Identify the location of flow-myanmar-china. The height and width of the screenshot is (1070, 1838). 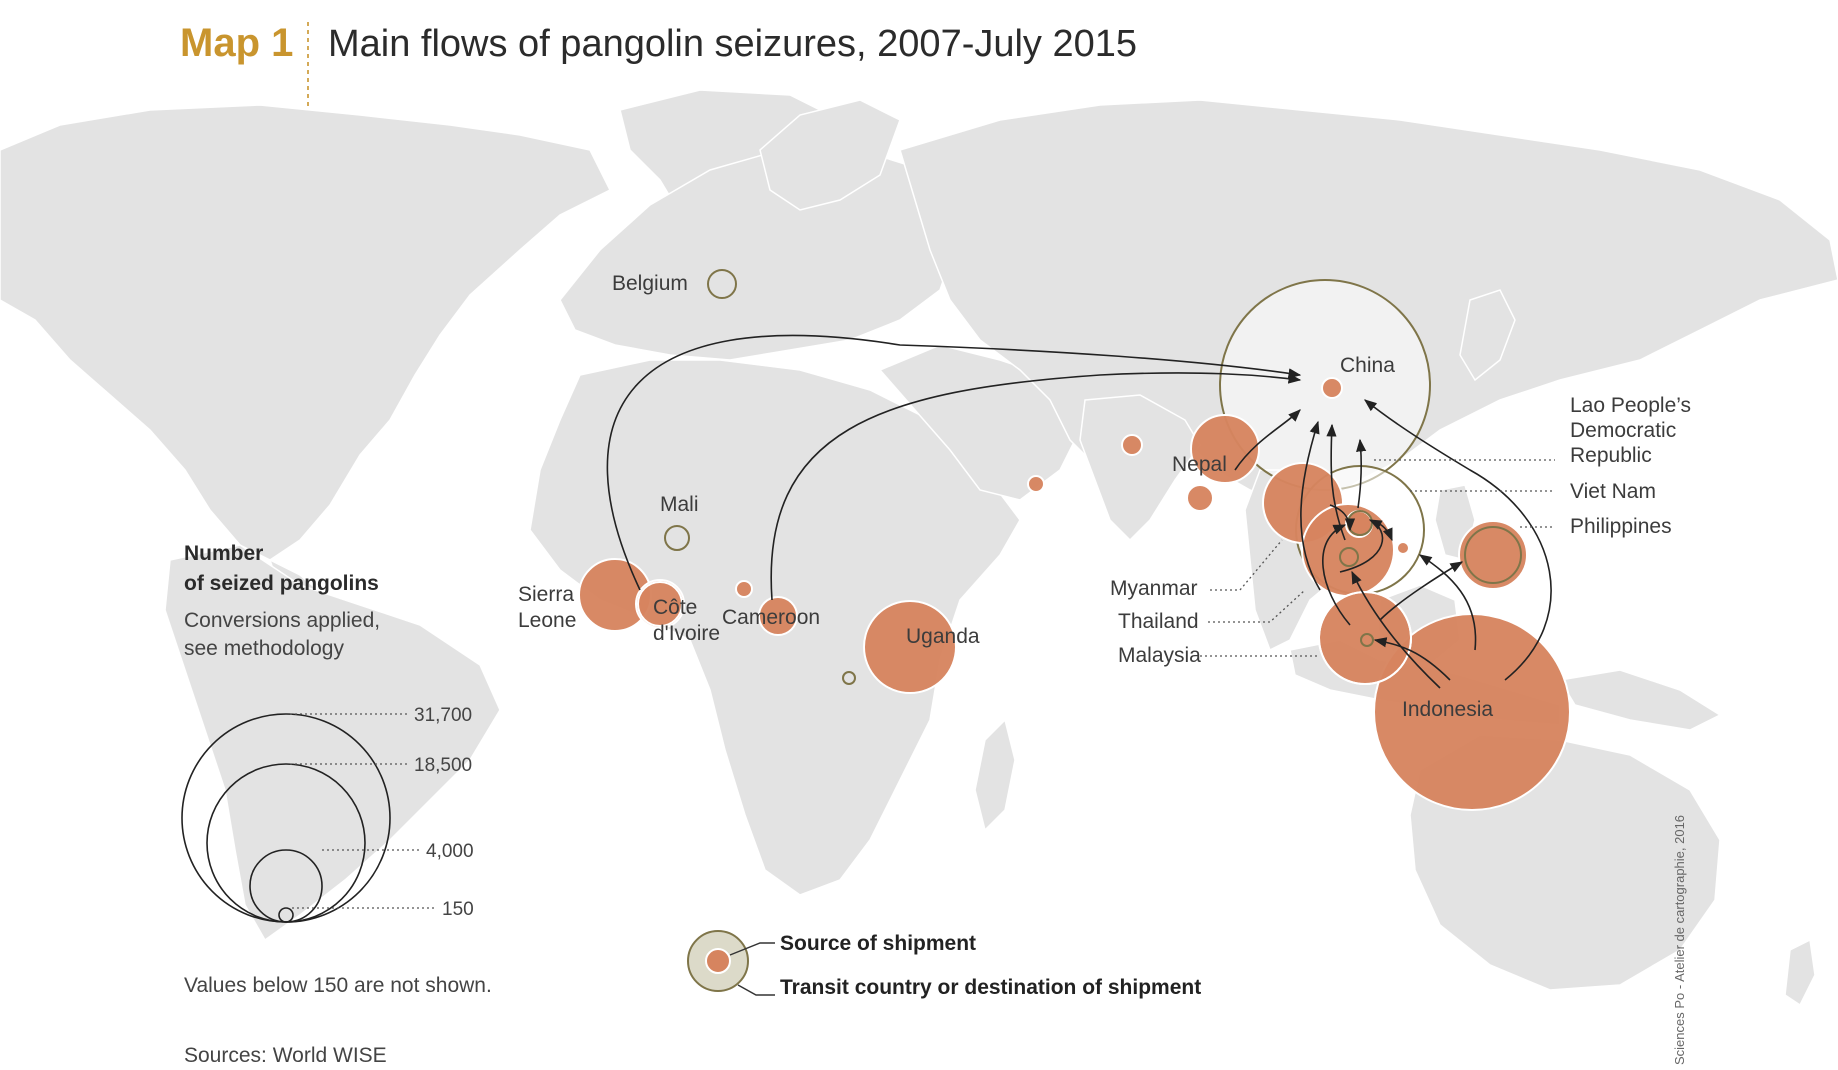
(1310, 505).